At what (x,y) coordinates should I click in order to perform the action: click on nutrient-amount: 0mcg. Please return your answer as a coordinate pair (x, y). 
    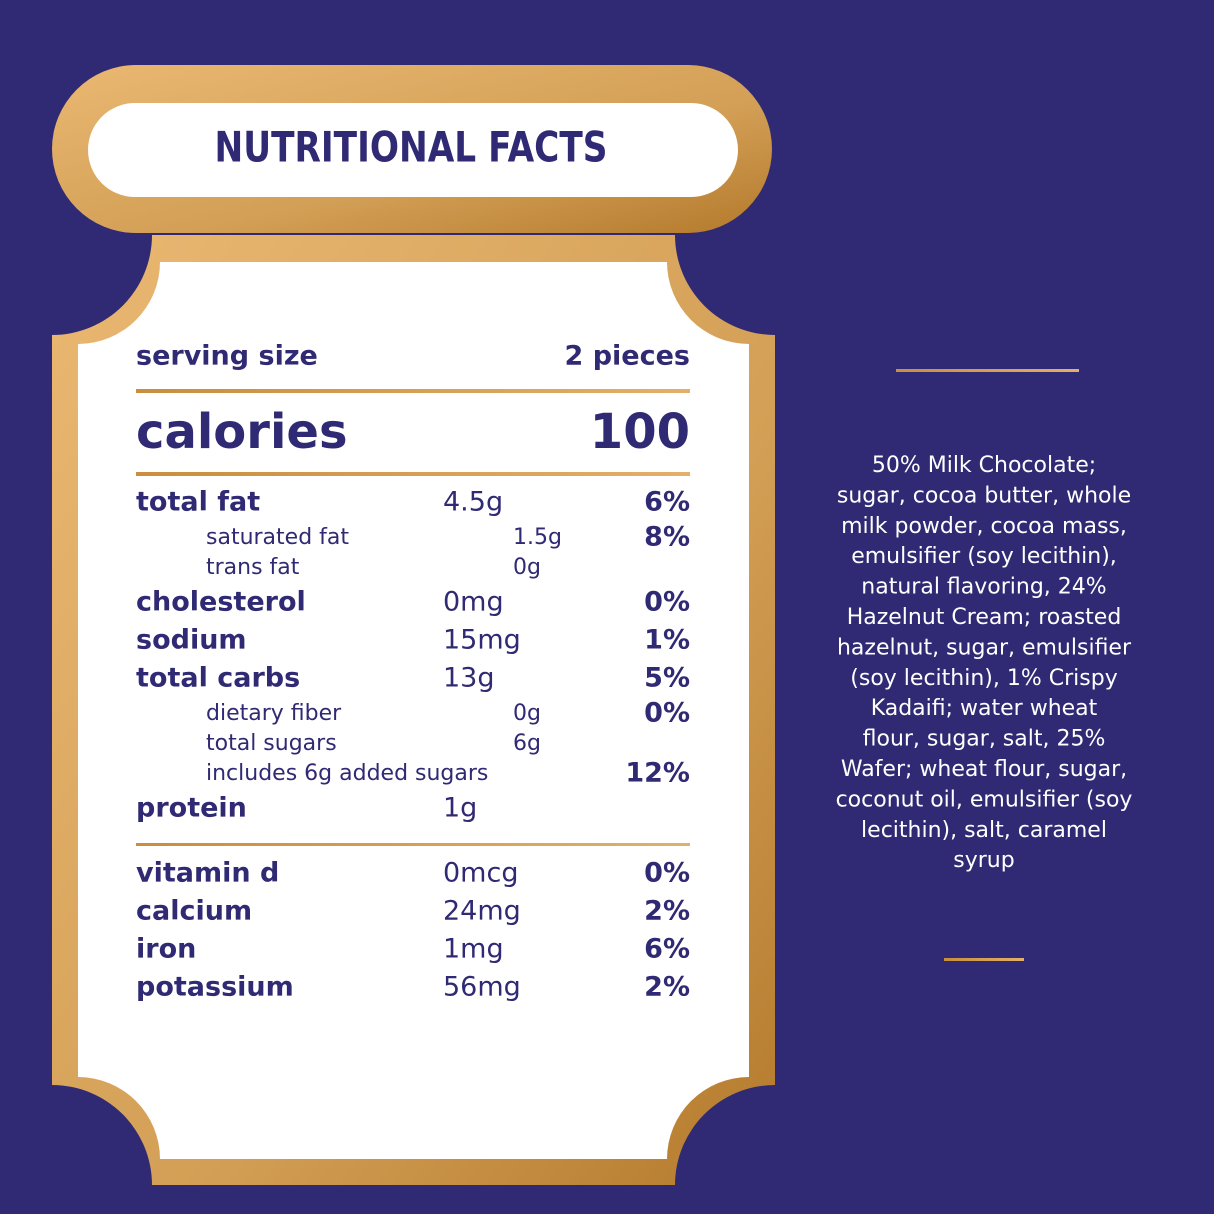
    Looking at the image, I should click on (480, 873).